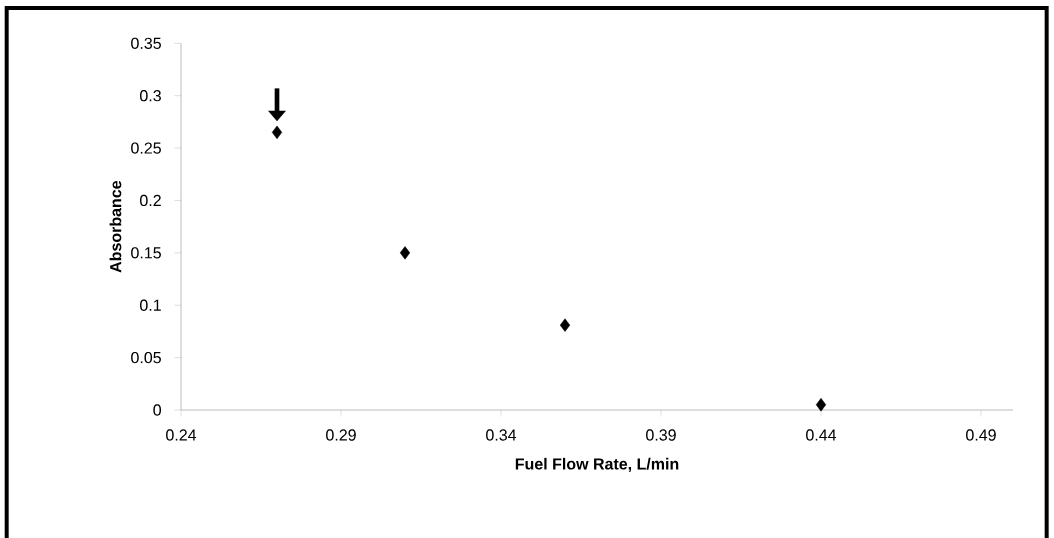 Image resolution: width=1054 pixels, height=538 pixels. Describe the element at coordinates (597, 464) in the screenshot. I see `x-axis-title: Fuel Flow Rate, L/min` at that location.